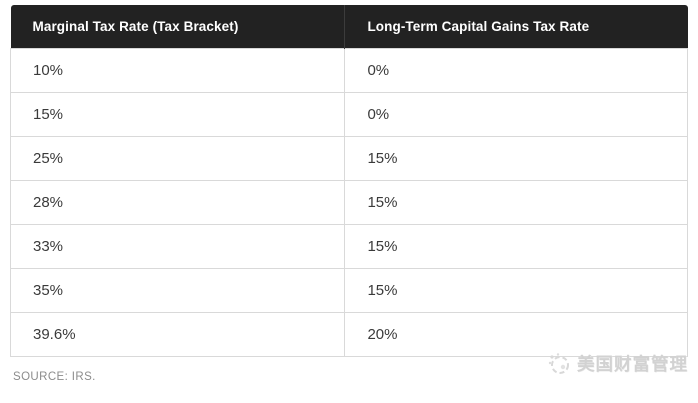 The height and width of the screenshot is (403, 698). Describe the element at coordinates (177, 114) in the screenshot. I see `cell-marginal-rate: 15%` at that location.